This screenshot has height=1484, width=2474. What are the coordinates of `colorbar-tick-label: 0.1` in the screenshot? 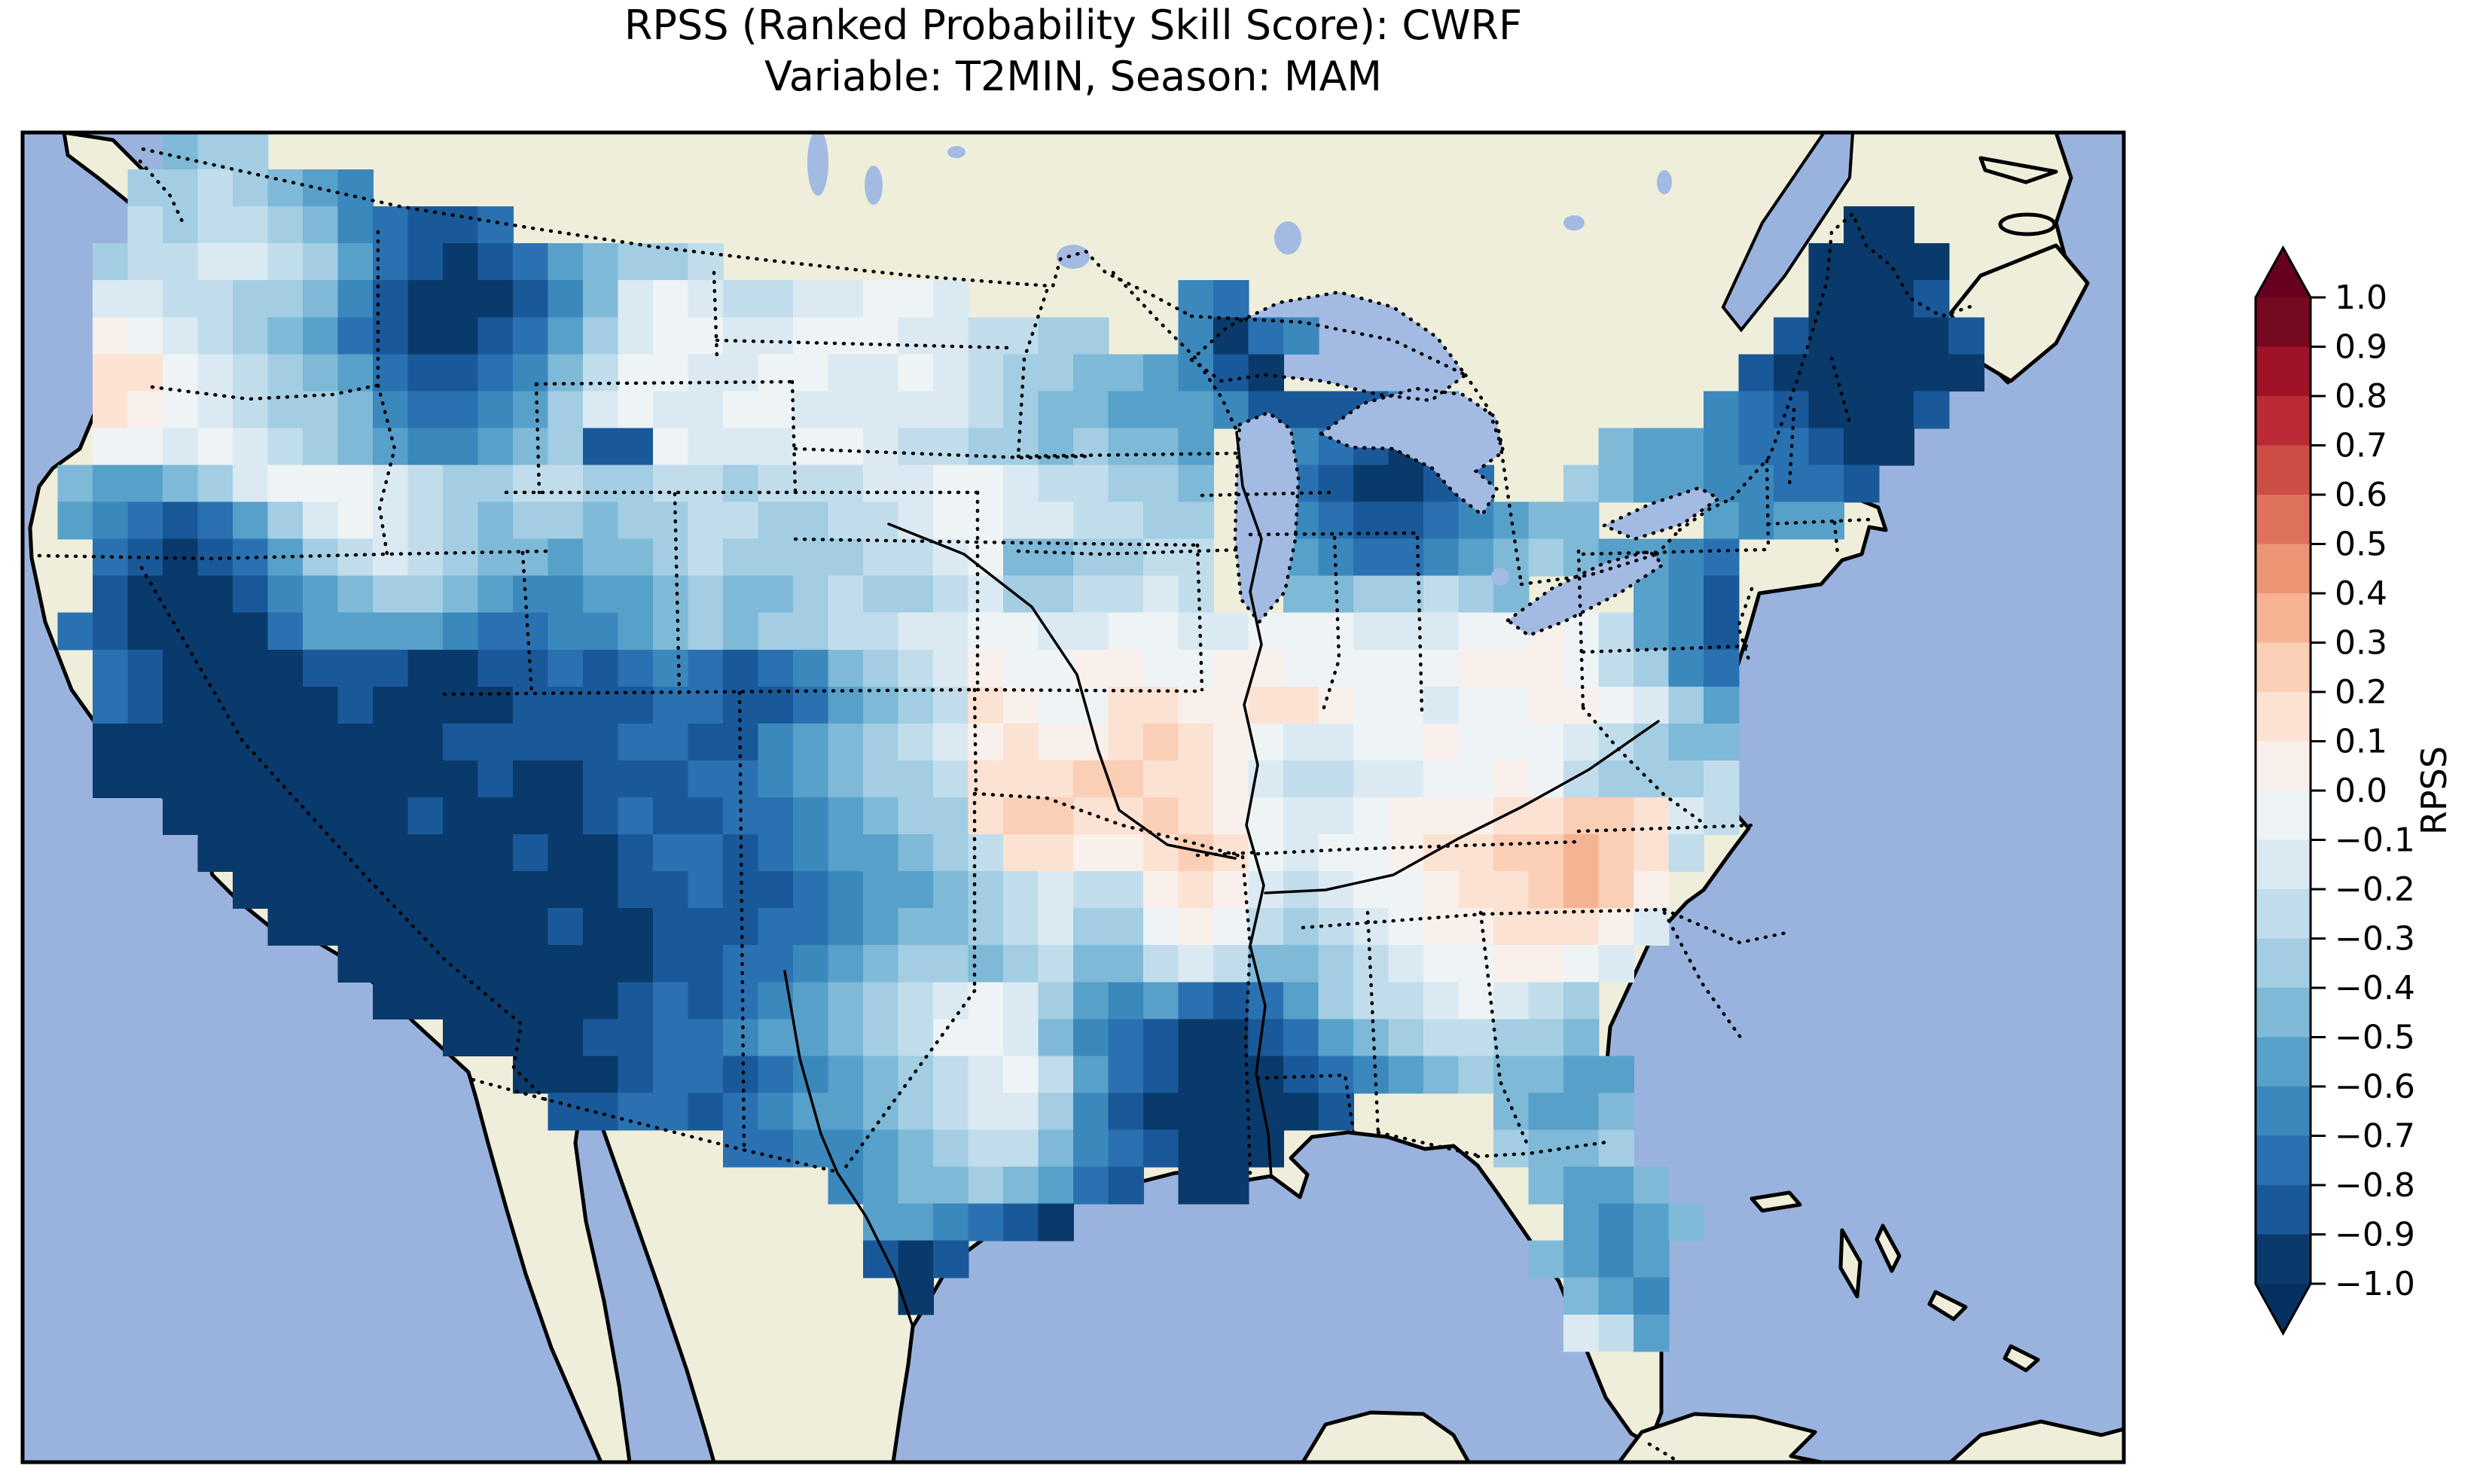 It's located at (2361, 742).